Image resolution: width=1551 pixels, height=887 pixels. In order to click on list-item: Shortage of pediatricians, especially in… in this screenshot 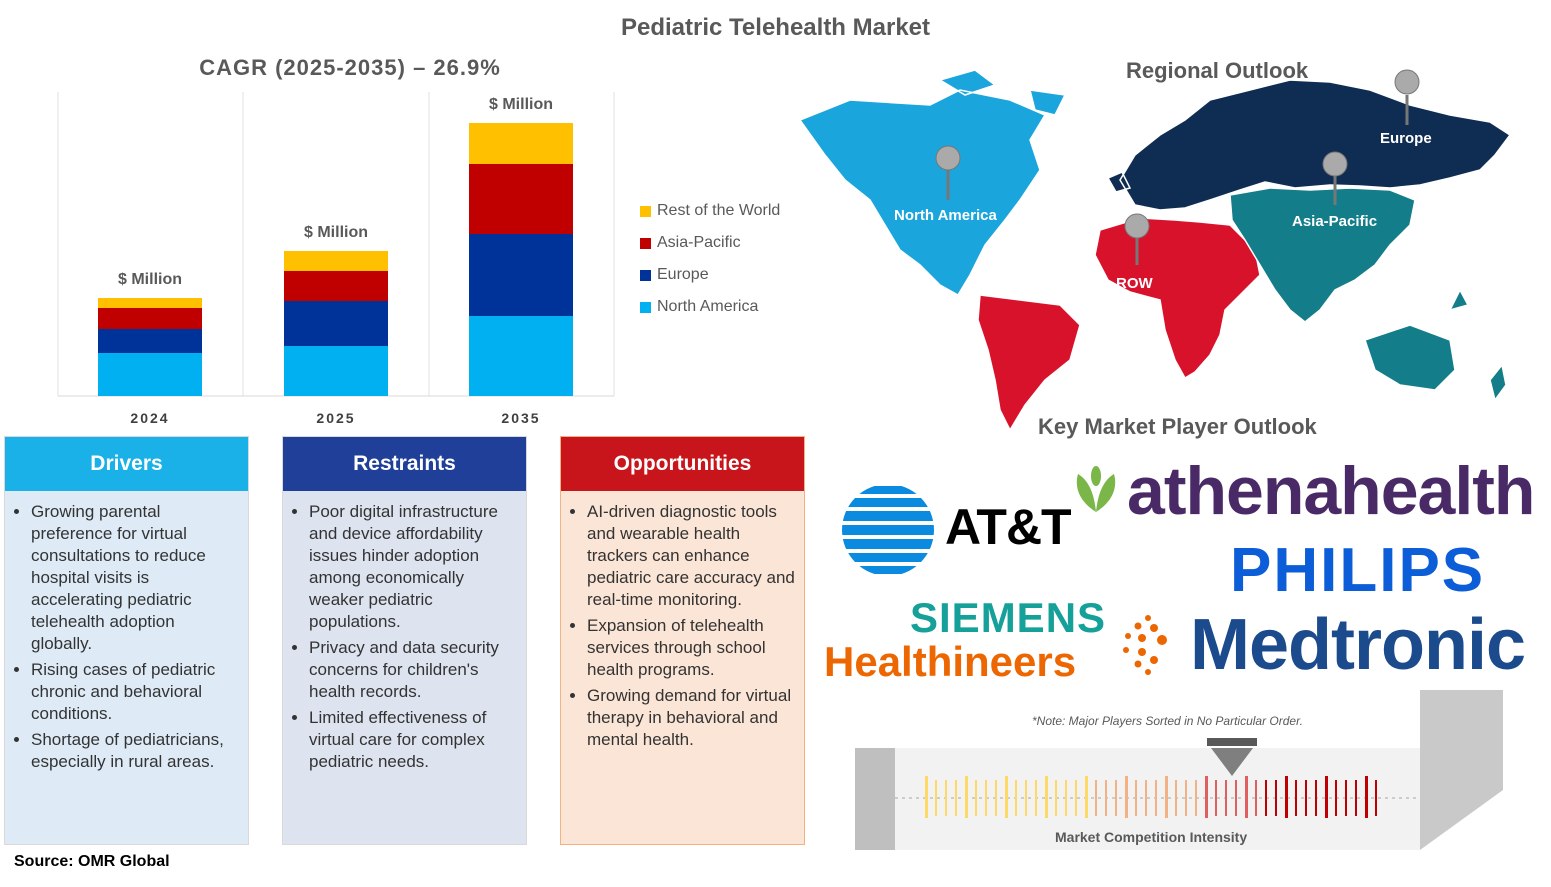, I will do `click(135, 751)`.